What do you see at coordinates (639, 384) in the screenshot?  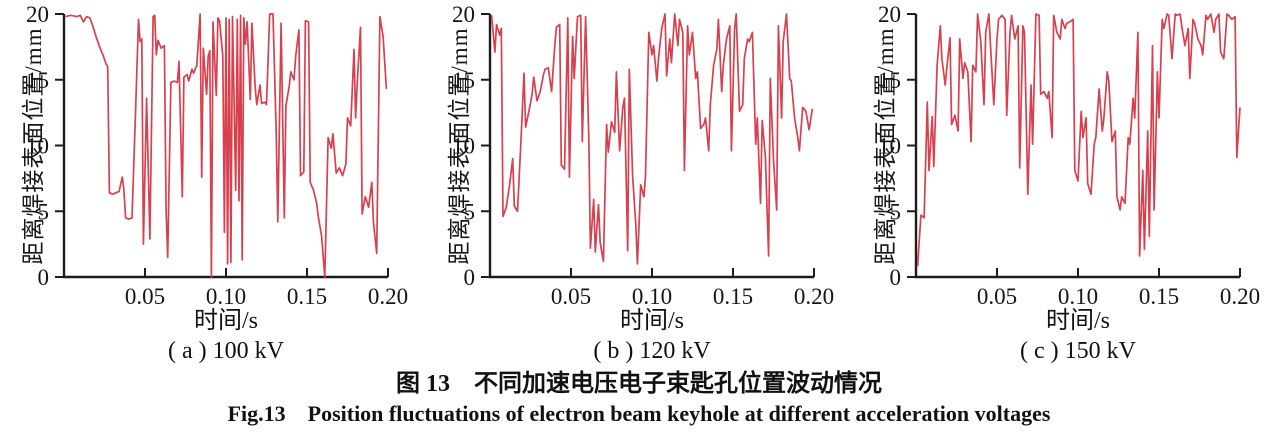 I see `figure-caption-zh: 图 13 不同加速电压电子束匙孔位置波动情况` at bounding box center [639, 384].